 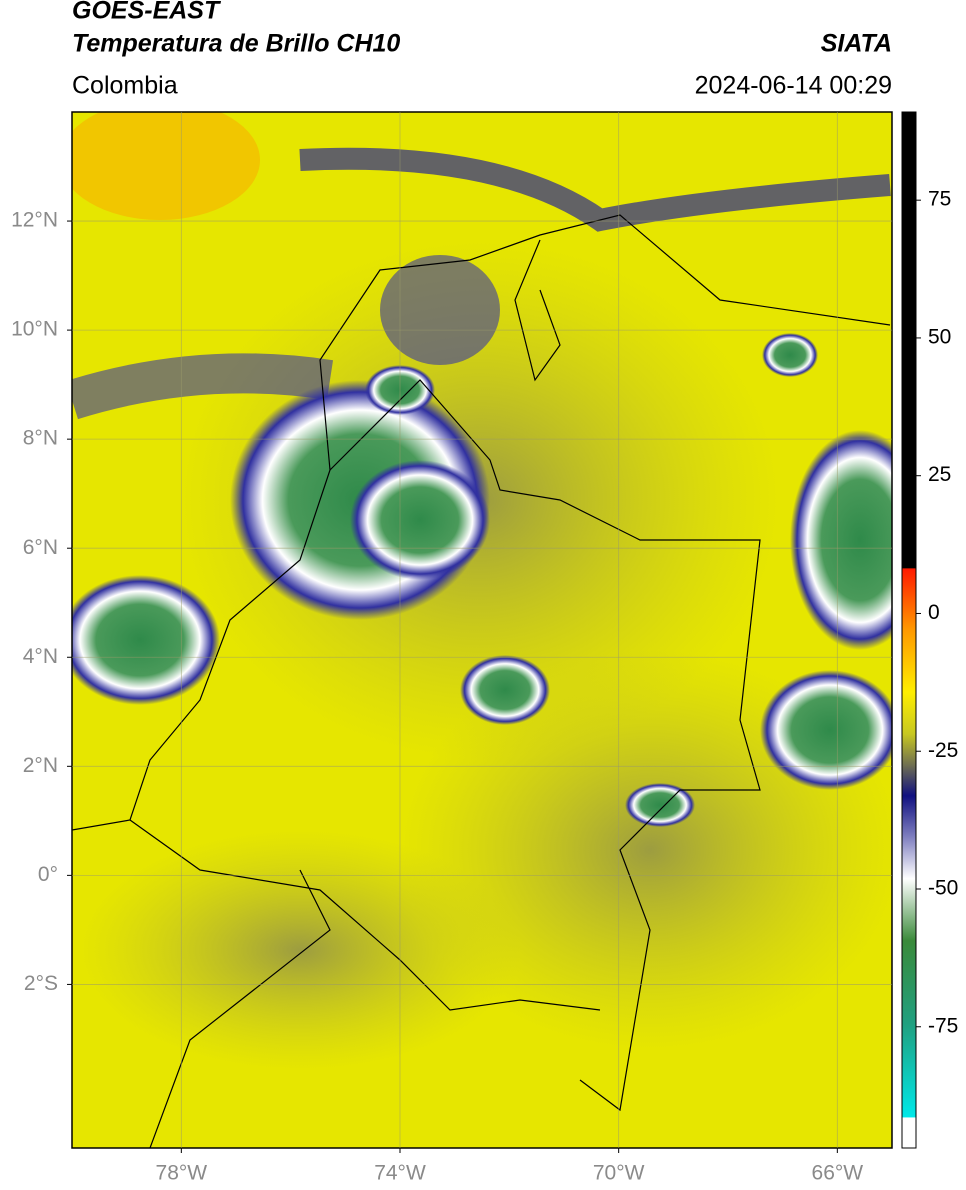 I want to click on lat-tick-label: 2°S, so click(x=41, y=983).